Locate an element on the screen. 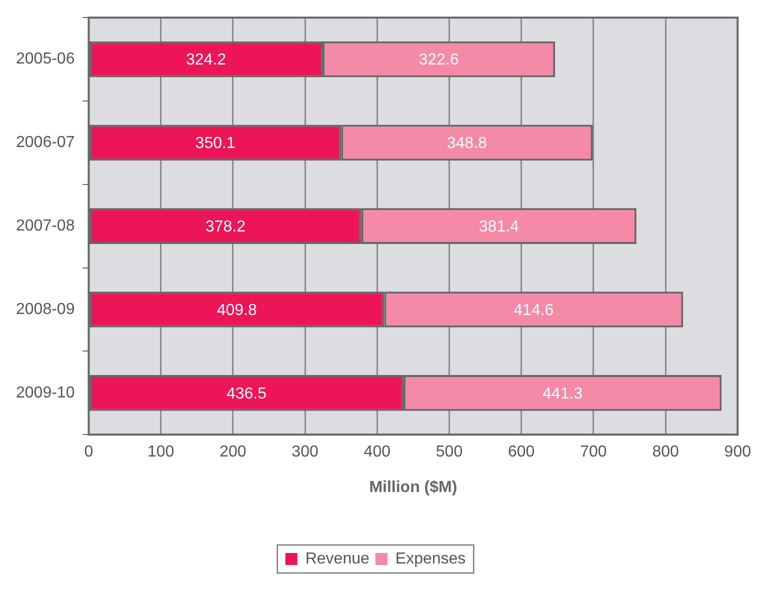  data-label: 414.6 is located at coordinates (534, 310).